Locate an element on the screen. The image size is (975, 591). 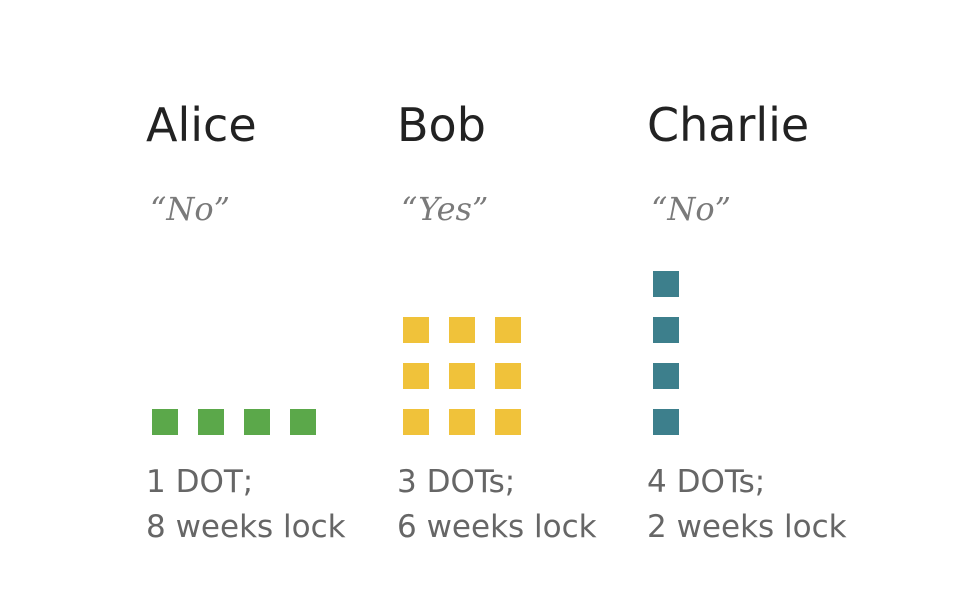
caption: 4 DOTs; 2 weeks lock is located at coordinates (747, 505).